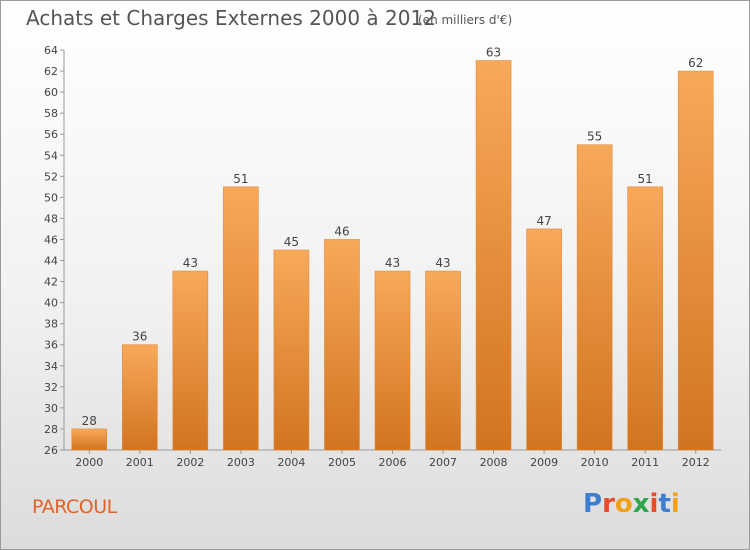 The image size is (750, 550). What do you see at coordinates (594, 297) in the screenshot?
I see `bar-2010` at bounding box center [594, 297].